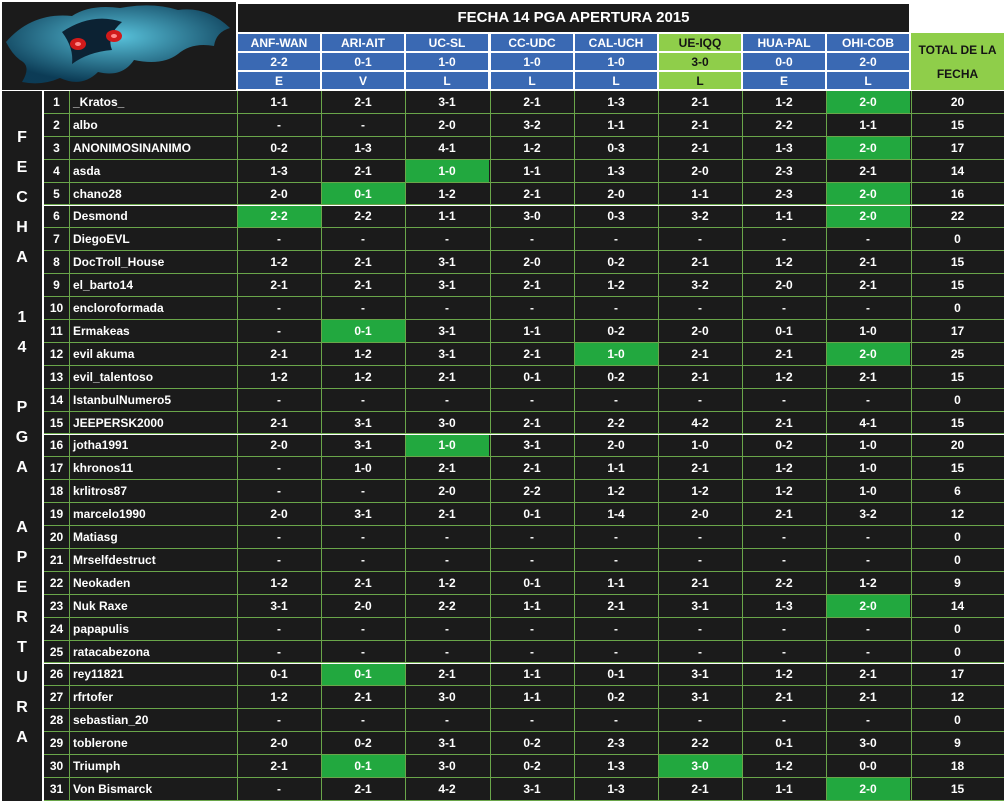  Describe the element at coordinates (447, 80) in the screenshot. I see `match-result: L` at that location.